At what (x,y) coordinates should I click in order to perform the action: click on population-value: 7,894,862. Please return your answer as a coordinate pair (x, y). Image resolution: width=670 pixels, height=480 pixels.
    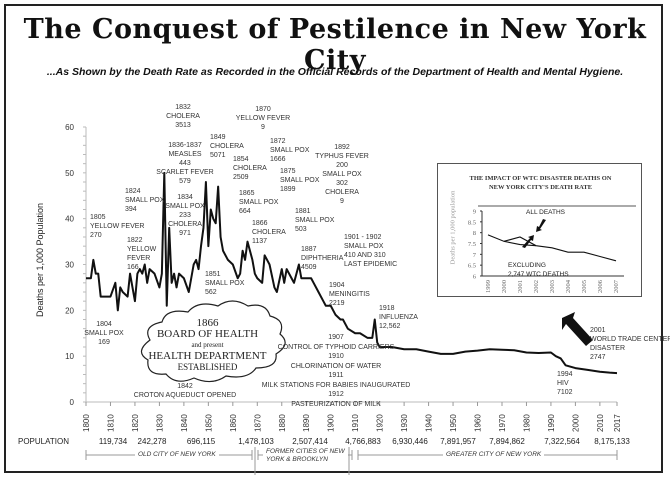
    Looking at the image, I should click on (507, 441).